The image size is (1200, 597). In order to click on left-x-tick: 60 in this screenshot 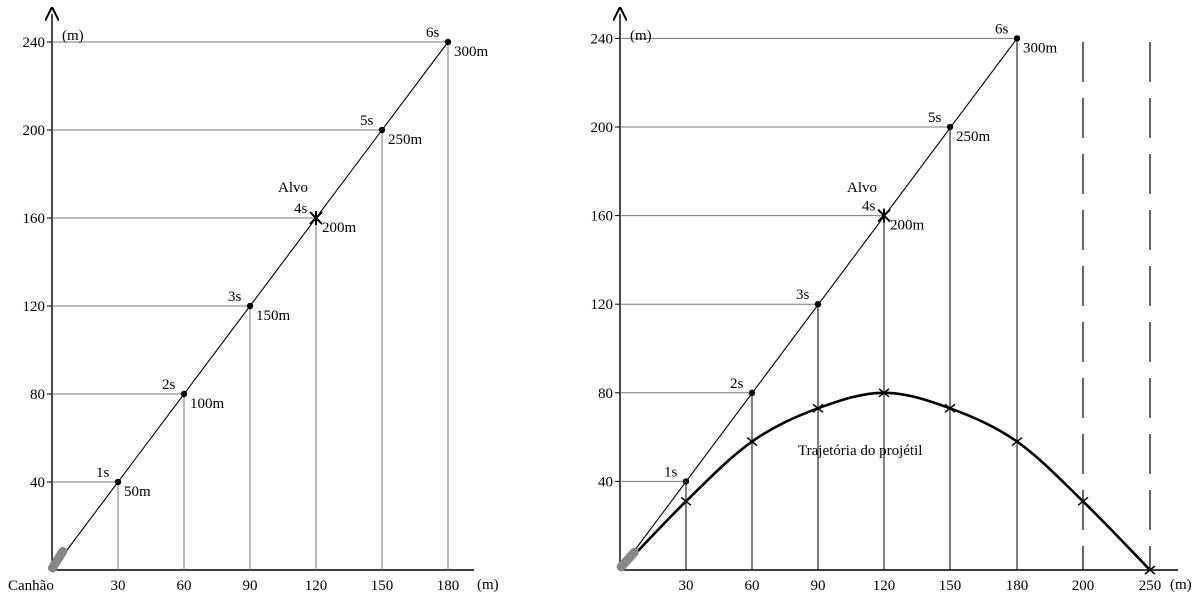, I will do `click(184, 586)`.